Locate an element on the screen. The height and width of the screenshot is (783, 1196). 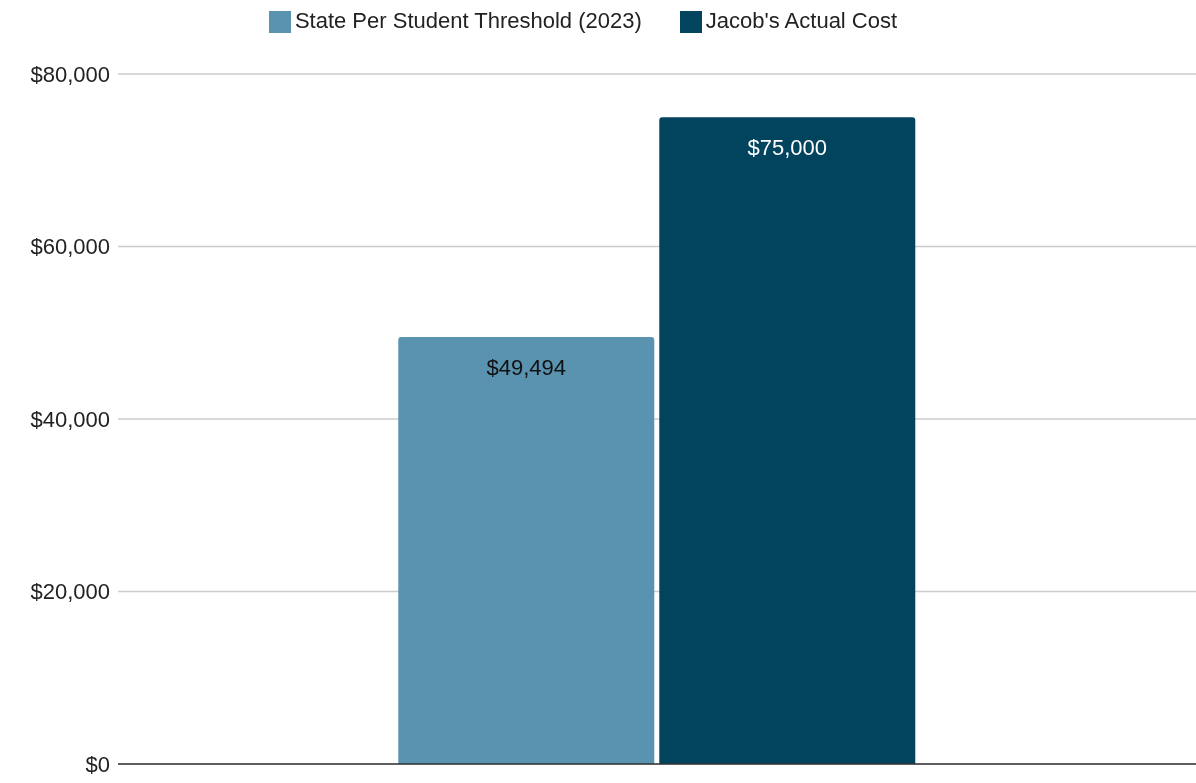
legend-label: Jacob's Actual Cost is located at coordinates (801, 20).